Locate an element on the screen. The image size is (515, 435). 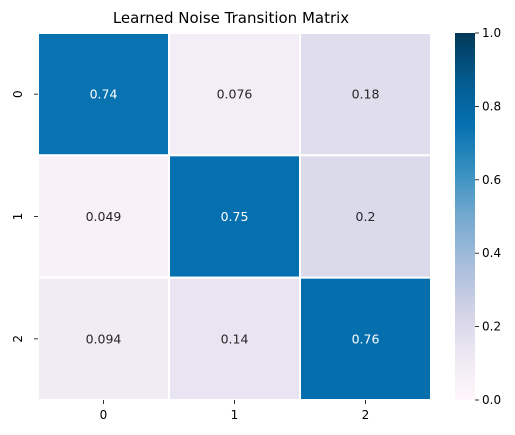
colorbar: 0.0 0.2 0.4 0.6 0.8 1.0 is located at coordinates (478, 216).